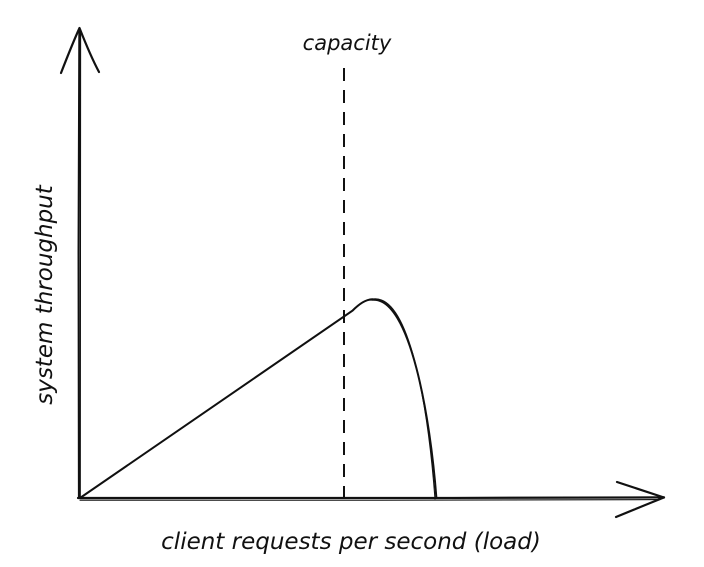 This screenshot has width=704, height=567. I want to click on x-axis, so click(371, 499).